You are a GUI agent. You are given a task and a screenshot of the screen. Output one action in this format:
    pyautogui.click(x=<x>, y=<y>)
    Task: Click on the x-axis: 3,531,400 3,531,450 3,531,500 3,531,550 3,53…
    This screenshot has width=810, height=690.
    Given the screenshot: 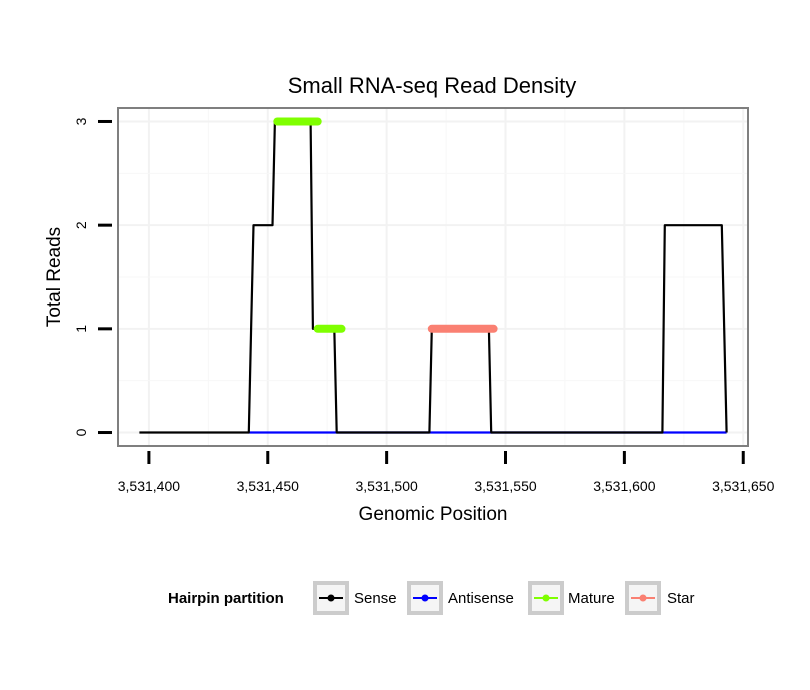 What is the action you would take?
    pyautogui.click(x=446, y=472)
    